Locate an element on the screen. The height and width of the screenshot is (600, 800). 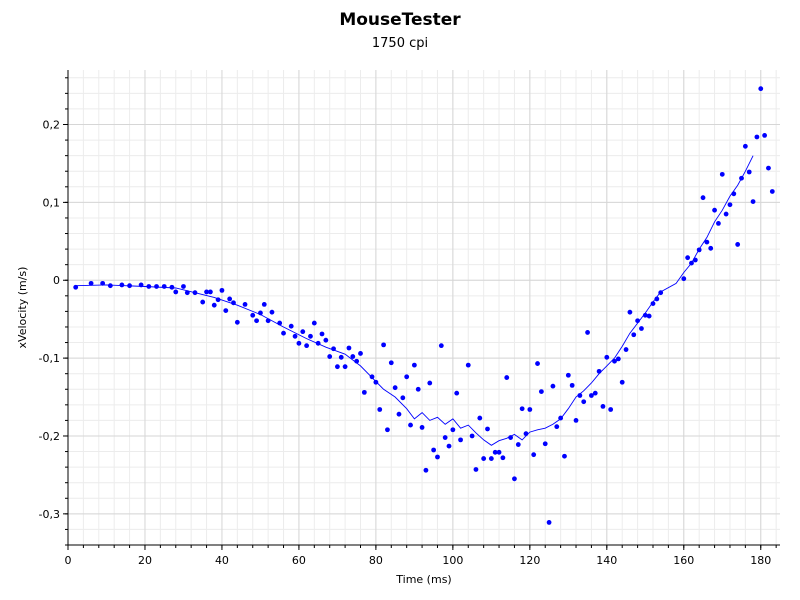
chart-subtitle: 1750 cpi is located at coordinates (400, 43).